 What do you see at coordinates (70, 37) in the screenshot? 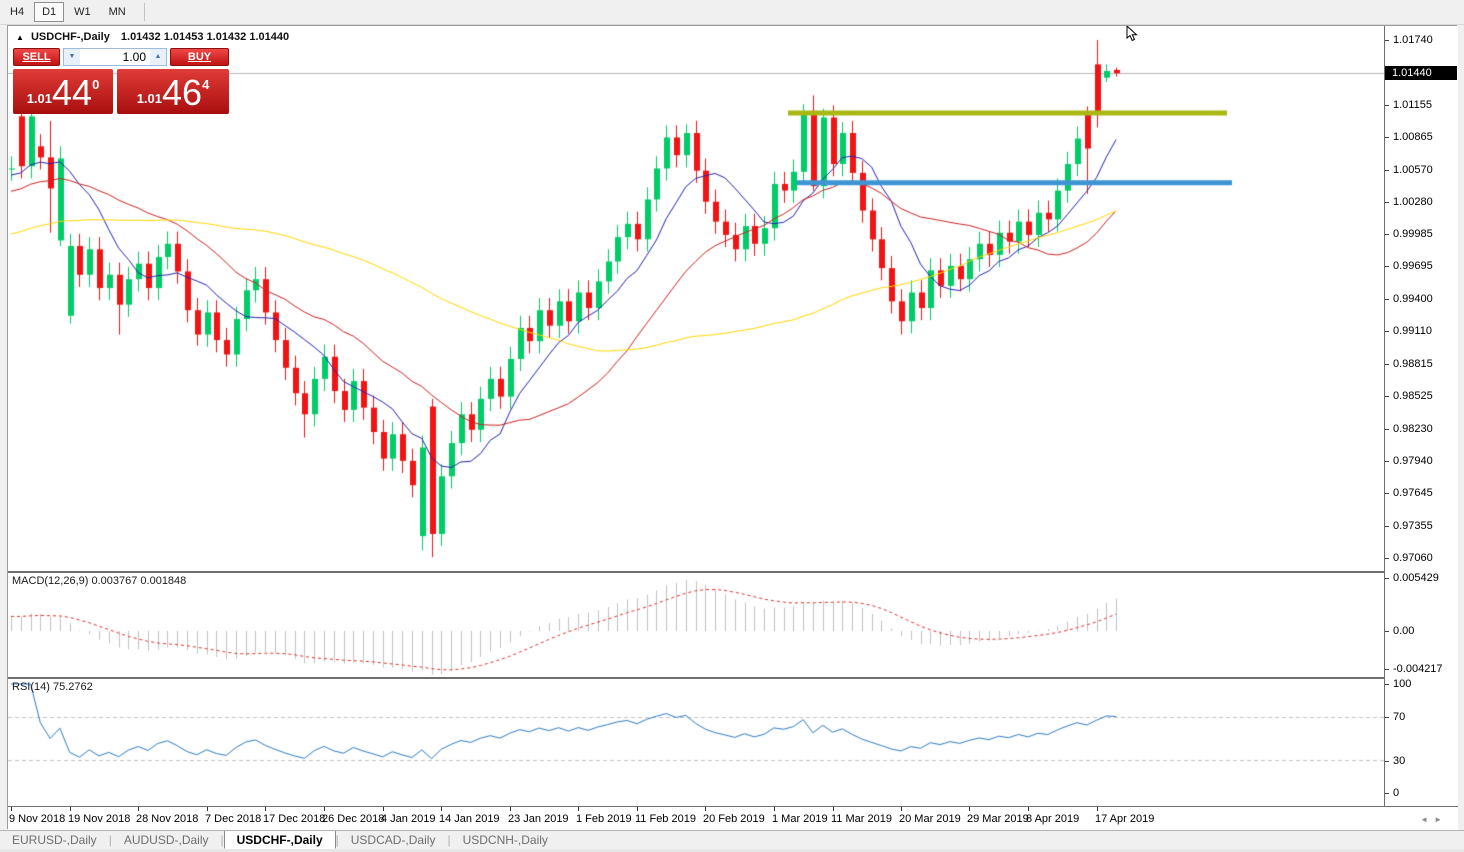
I see `chart-symbol-period: USDCHF-,Daily` at bounding box center [70, 37].